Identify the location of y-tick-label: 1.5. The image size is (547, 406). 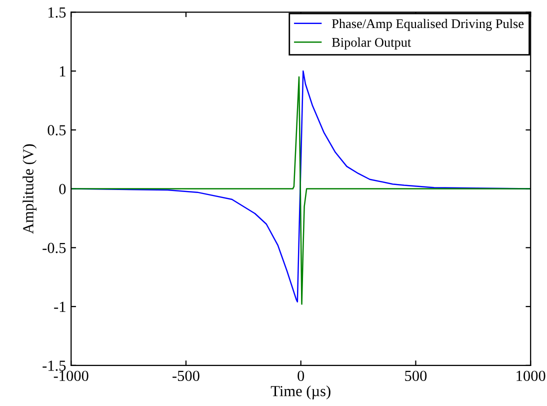
(57, 12).